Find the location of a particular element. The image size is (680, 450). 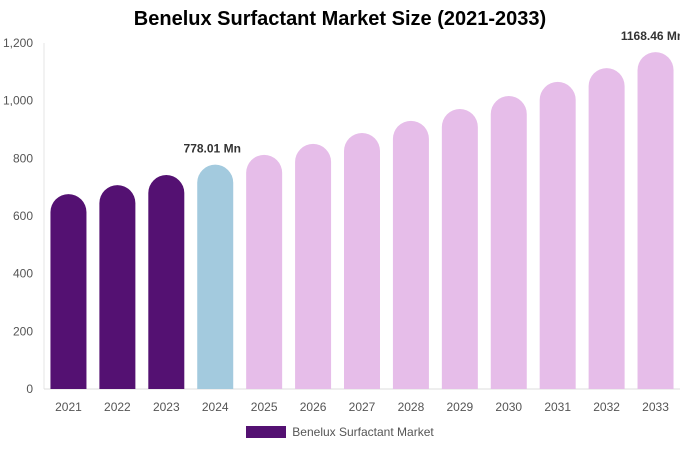

y-tick-label: 1,000 is located at coordinates (18, 101).